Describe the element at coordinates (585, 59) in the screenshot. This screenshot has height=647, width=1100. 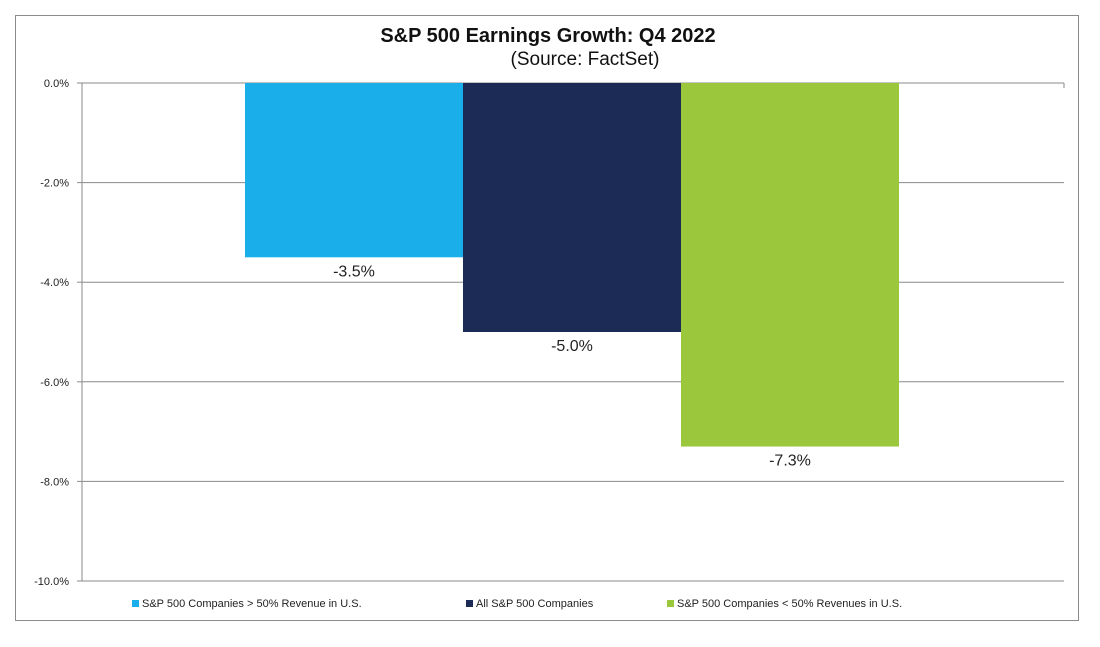
I see `chart-subtitle: (Source: FactSet)` at that location.